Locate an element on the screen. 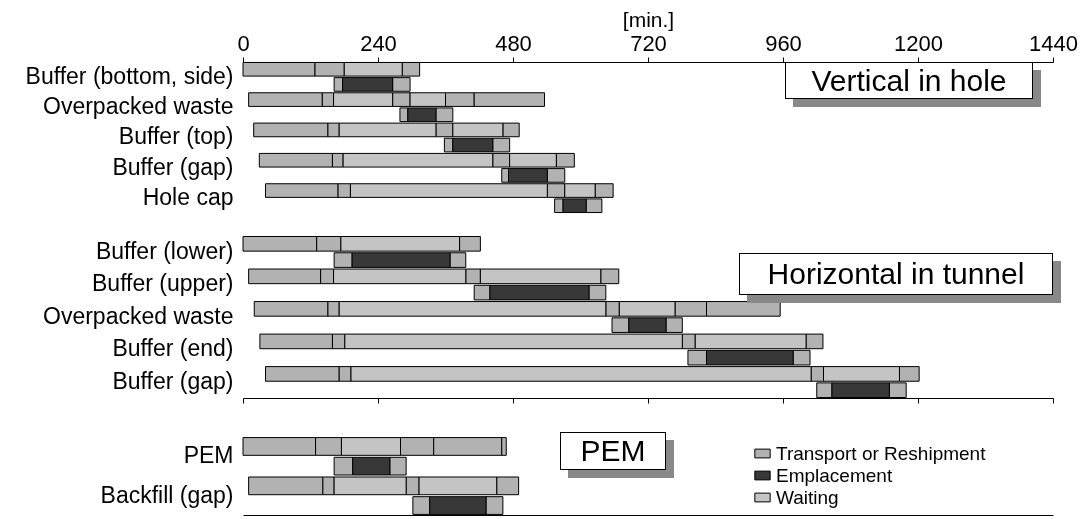 The image size is (1080, 519). x-tick-label: 960 is located at coordinates (783, 43).